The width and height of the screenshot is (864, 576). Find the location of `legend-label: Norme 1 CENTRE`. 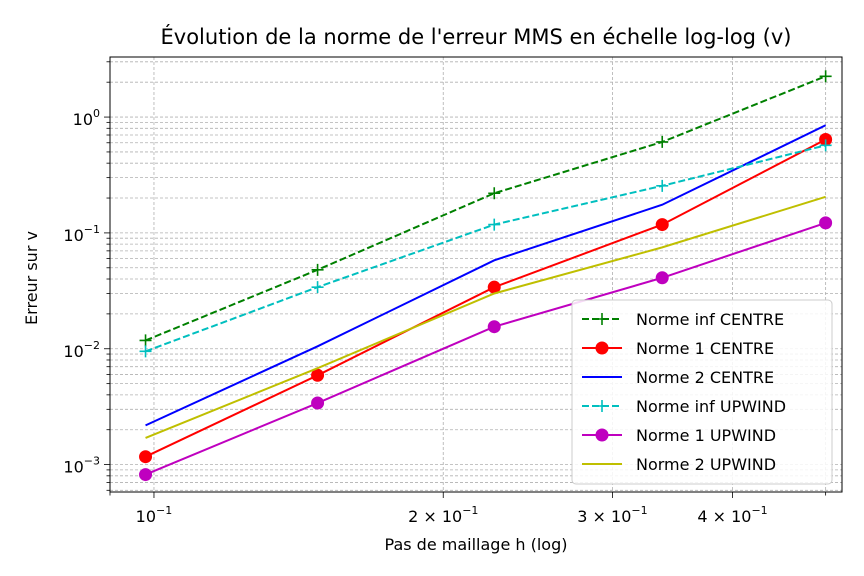

legend-label: Norme 1 CENTRE is located at coordinates (705, 348).